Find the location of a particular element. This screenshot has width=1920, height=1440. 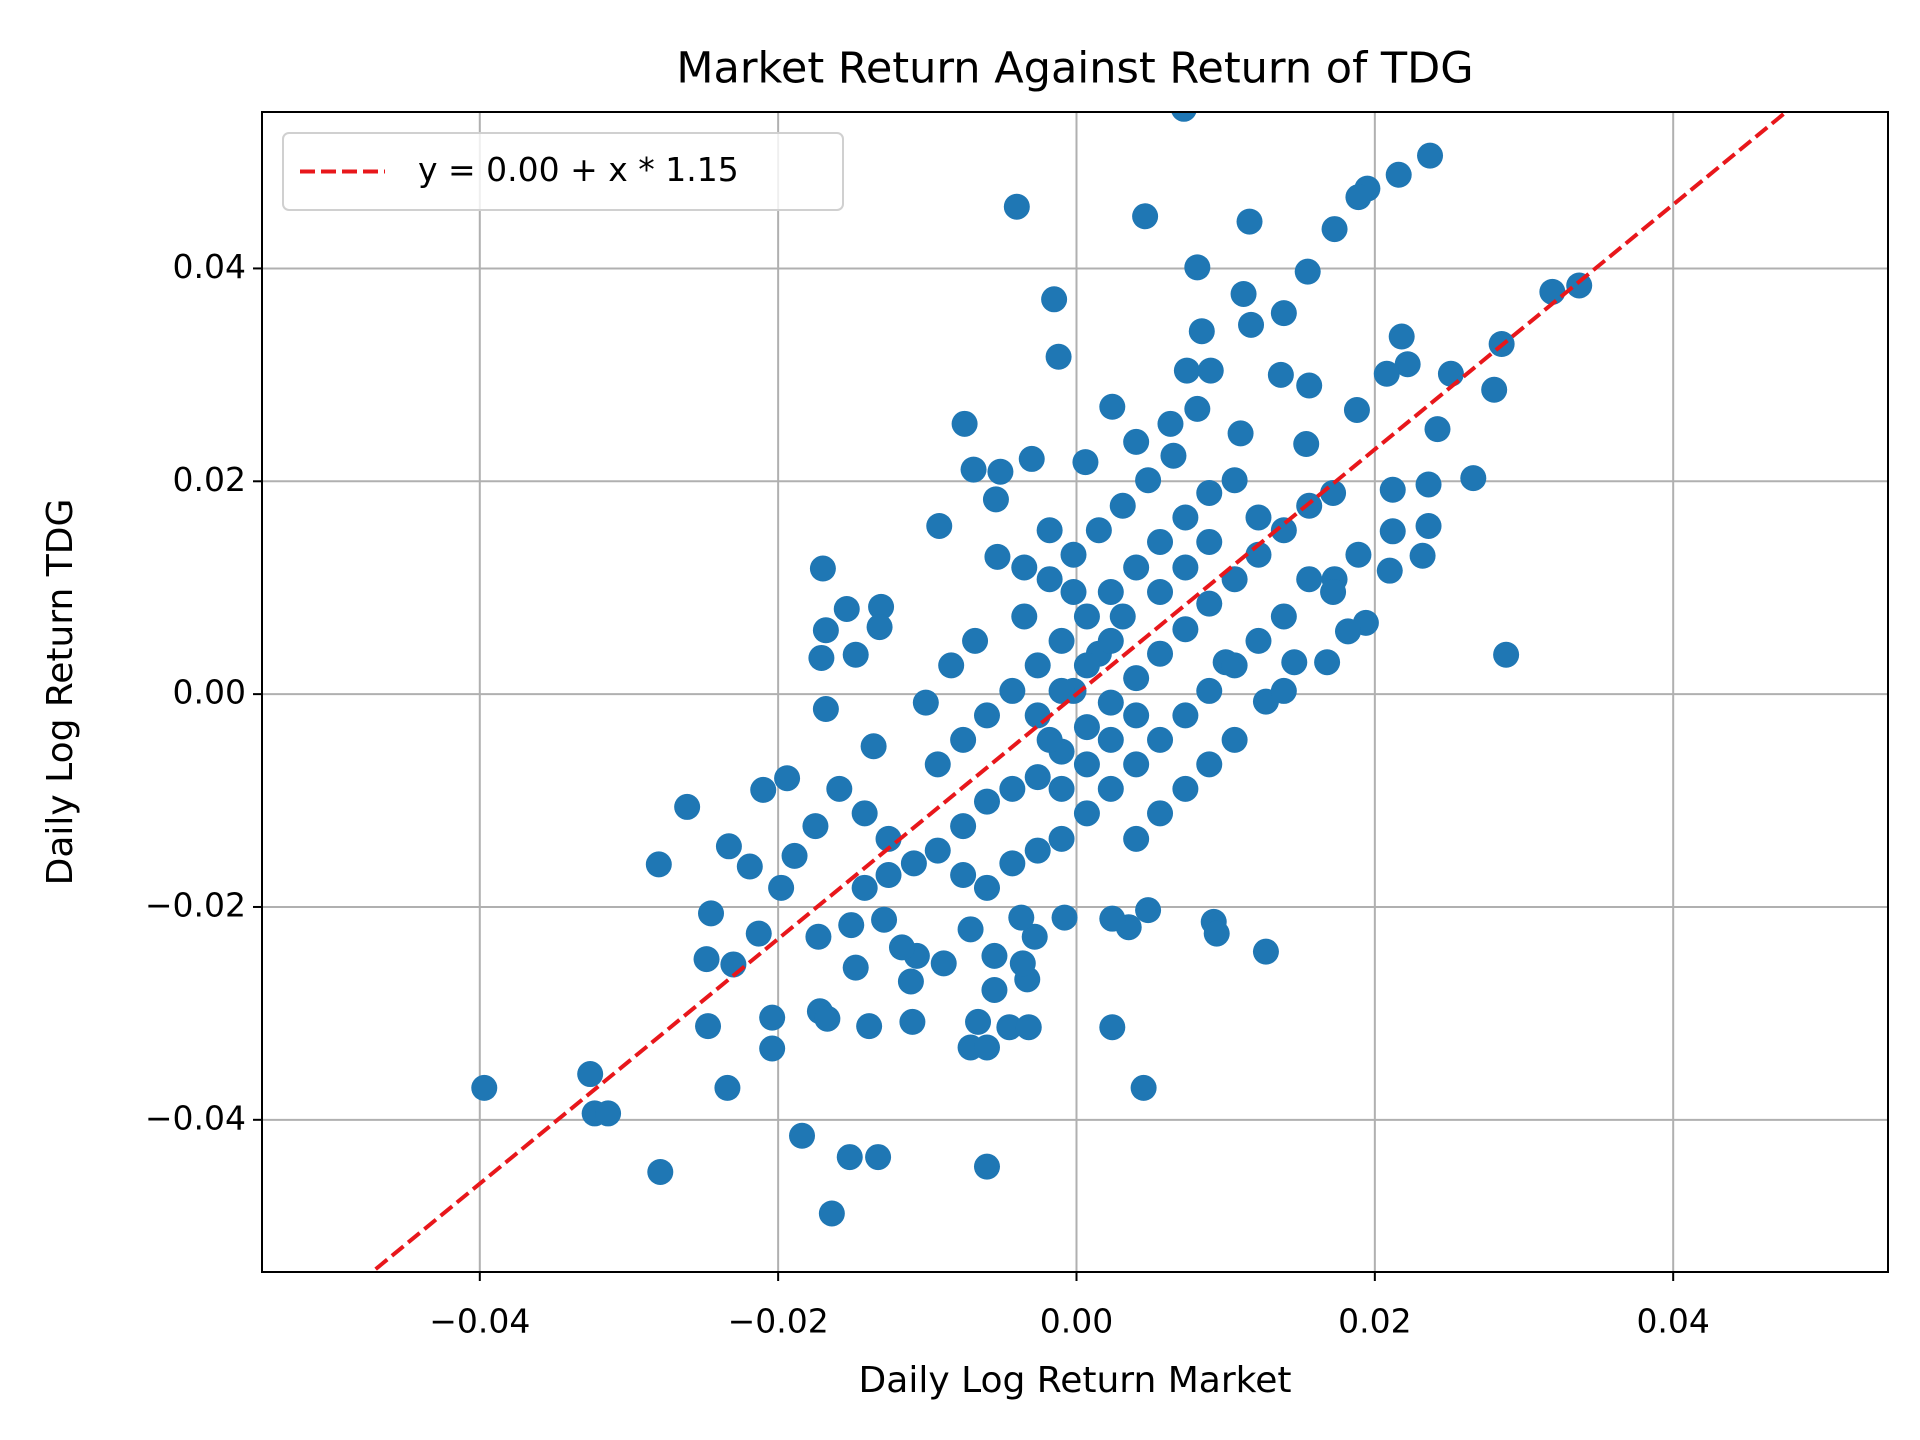

y-tick-label: −0.04 is located at coordinates (195, 1117).